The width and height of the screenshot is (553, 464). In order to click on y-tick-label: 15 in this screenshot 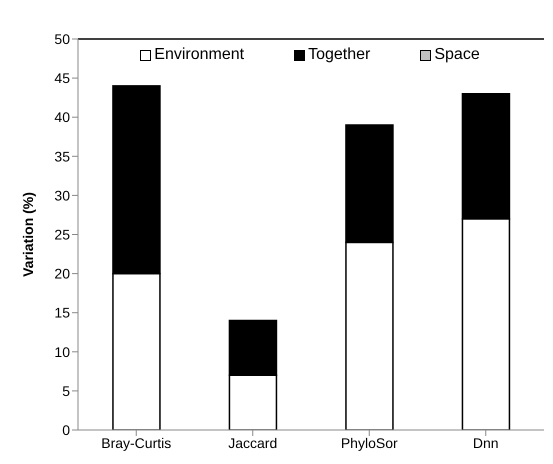, I will do `click(62, 312)`.